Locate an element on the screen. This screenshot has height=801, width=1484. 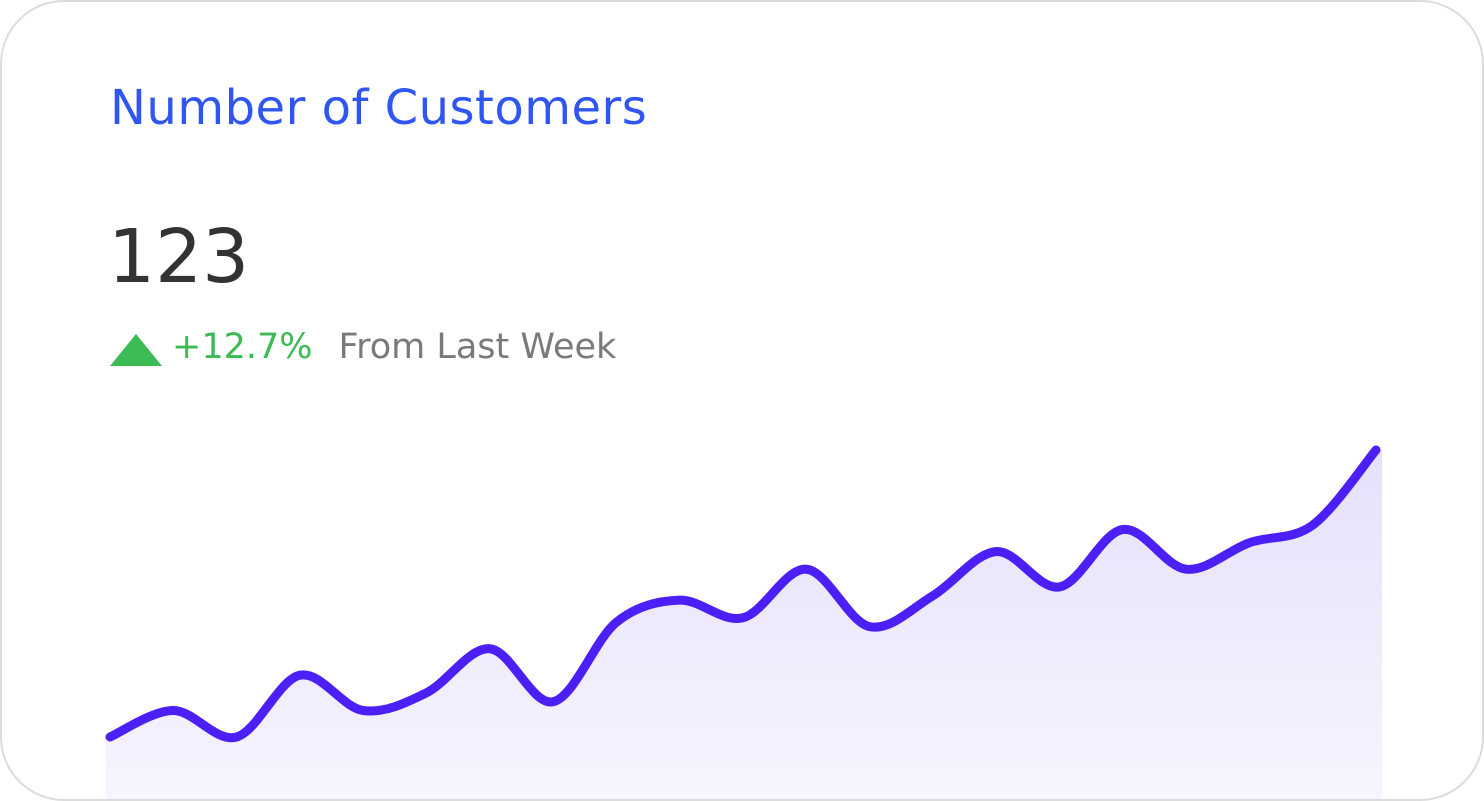
triangle-up-icon is located at coordinates (136, 350).